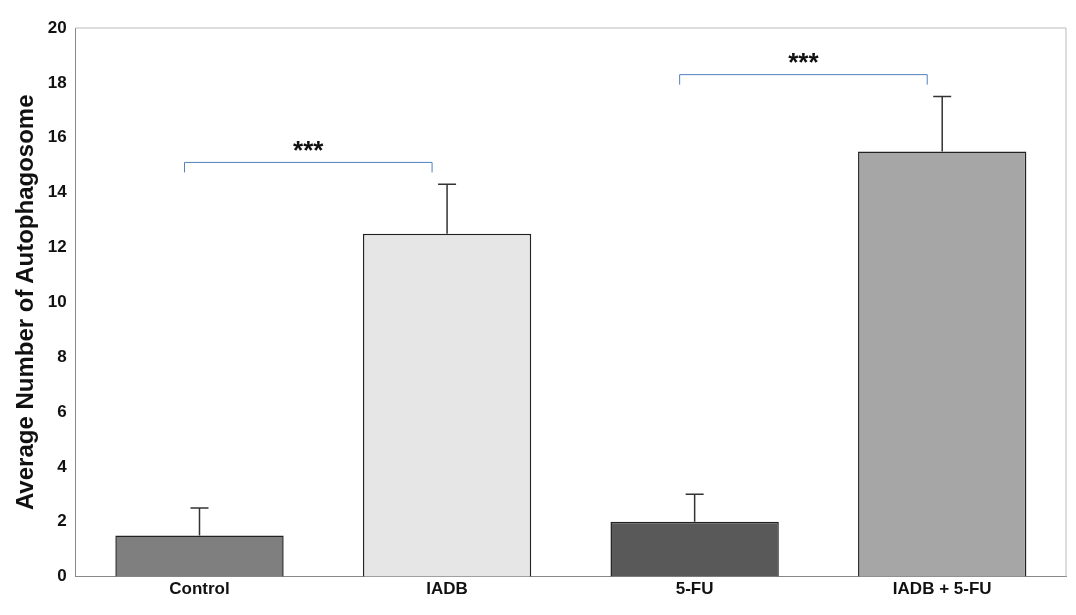 This screenshot has height=615, width=1076. Describe the element at coordinates (62, 411) in the screenshot. I see `y-tick-label: 6` at that location.